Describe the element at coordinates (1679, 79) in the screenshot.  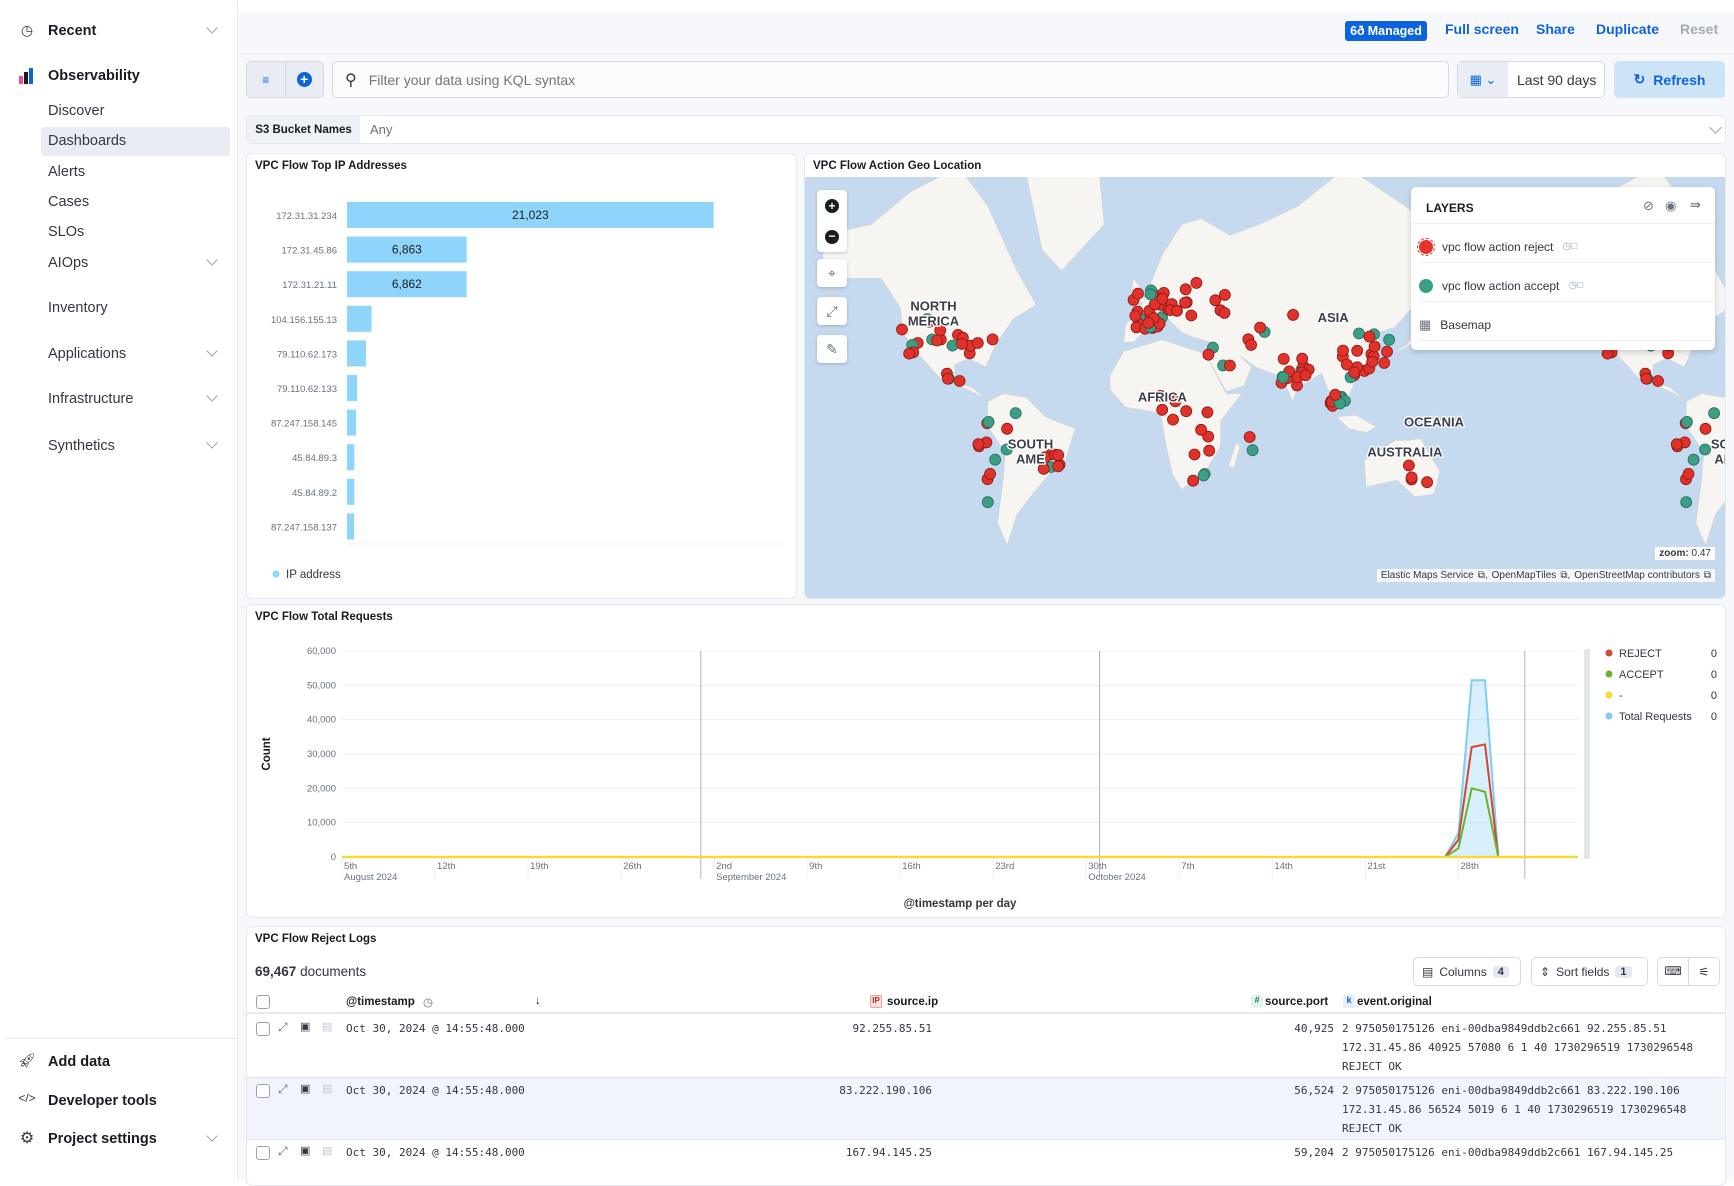
I see `refresh-label: Refresh` at that location.